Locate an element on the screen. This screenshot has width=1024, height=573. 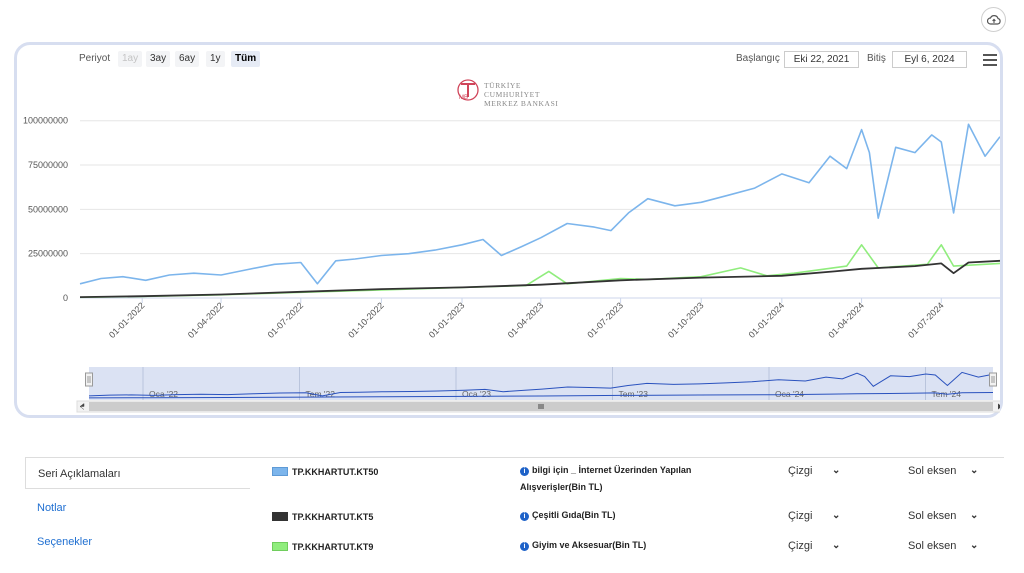
x-tick-label: 01-07-2024 is located at coordinates (926, 320).